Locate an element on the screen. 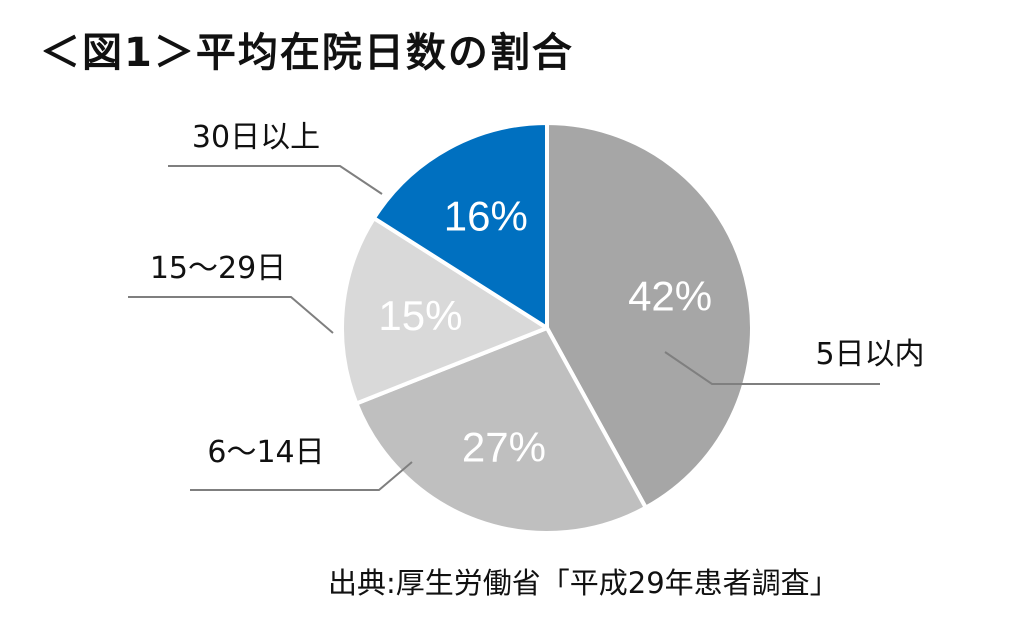  slice-value-label: 27% is located at coordinates (504, 447).